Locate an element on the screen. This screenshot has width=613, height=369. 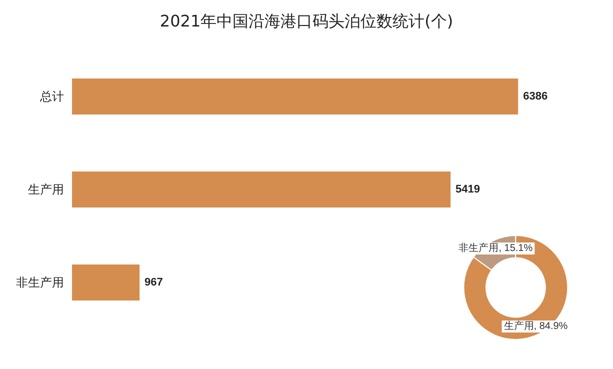
slice-label: 生产用, 84.9% is located at coordinates (536, 326).